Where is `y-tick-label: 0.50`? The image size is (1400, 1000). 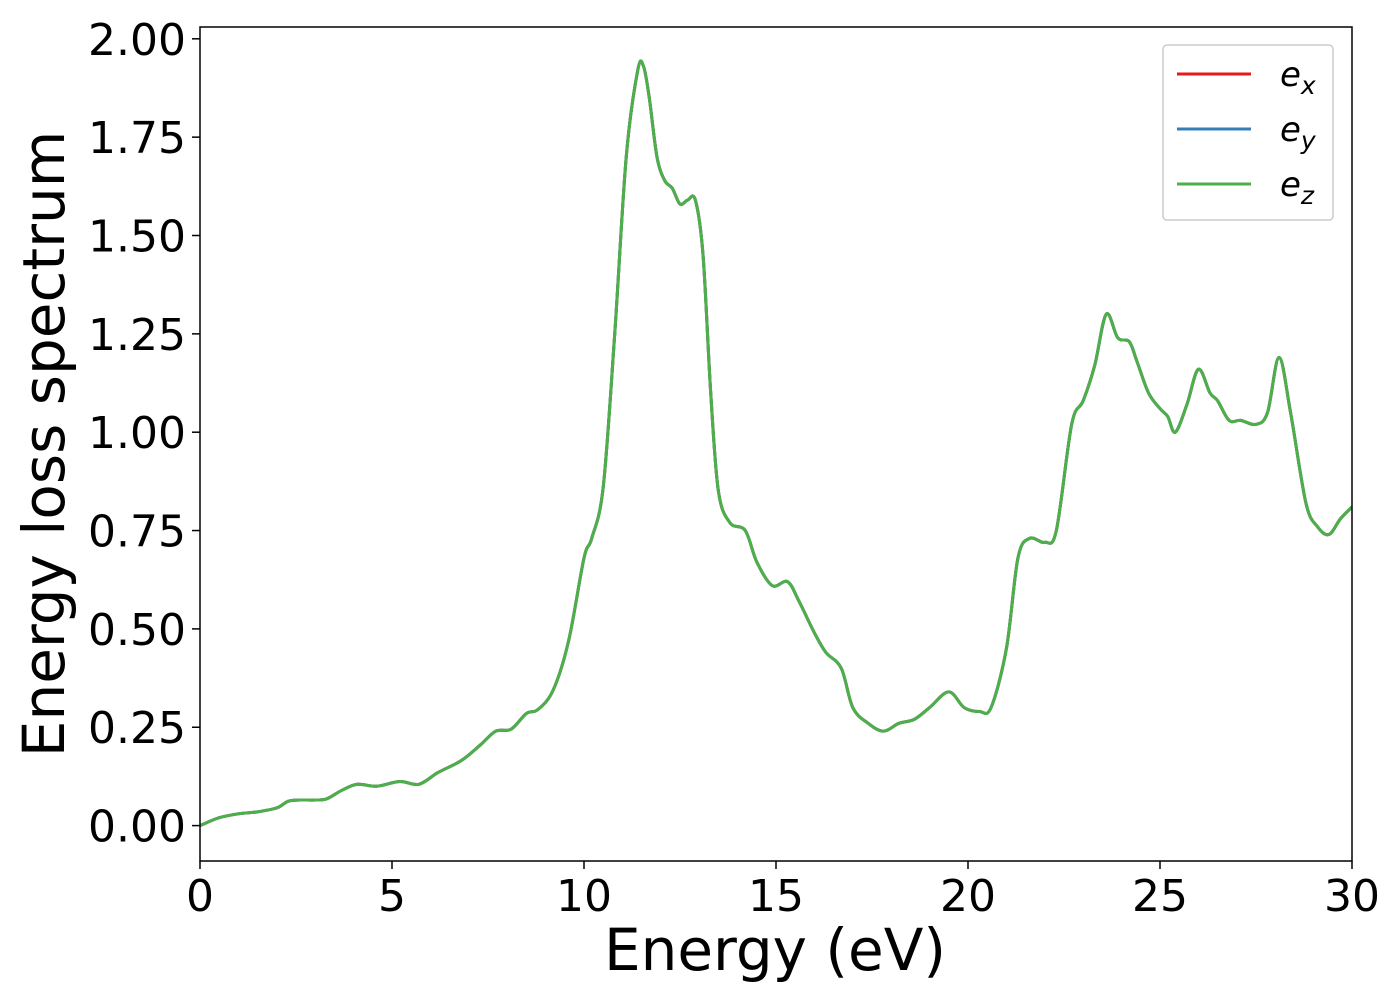 y-tick-label: 0.50 is located at coordinates (137, 630).